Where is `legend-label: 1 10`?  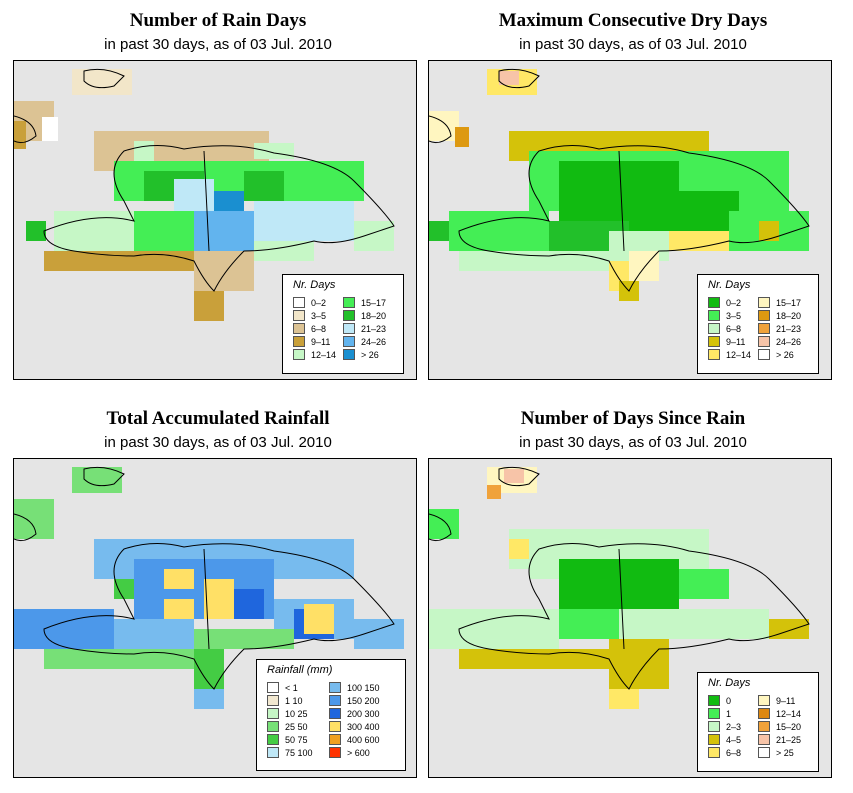
legend-label: 1 10 is located at coordinates (294, 701).